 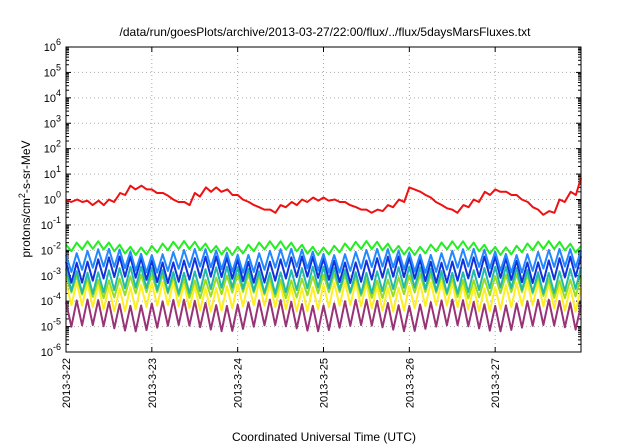 What do you see at coordinates (52, 198) in the screenshot?
I see `y-tick-label: 10⁰` at bounding box center [52, 198].